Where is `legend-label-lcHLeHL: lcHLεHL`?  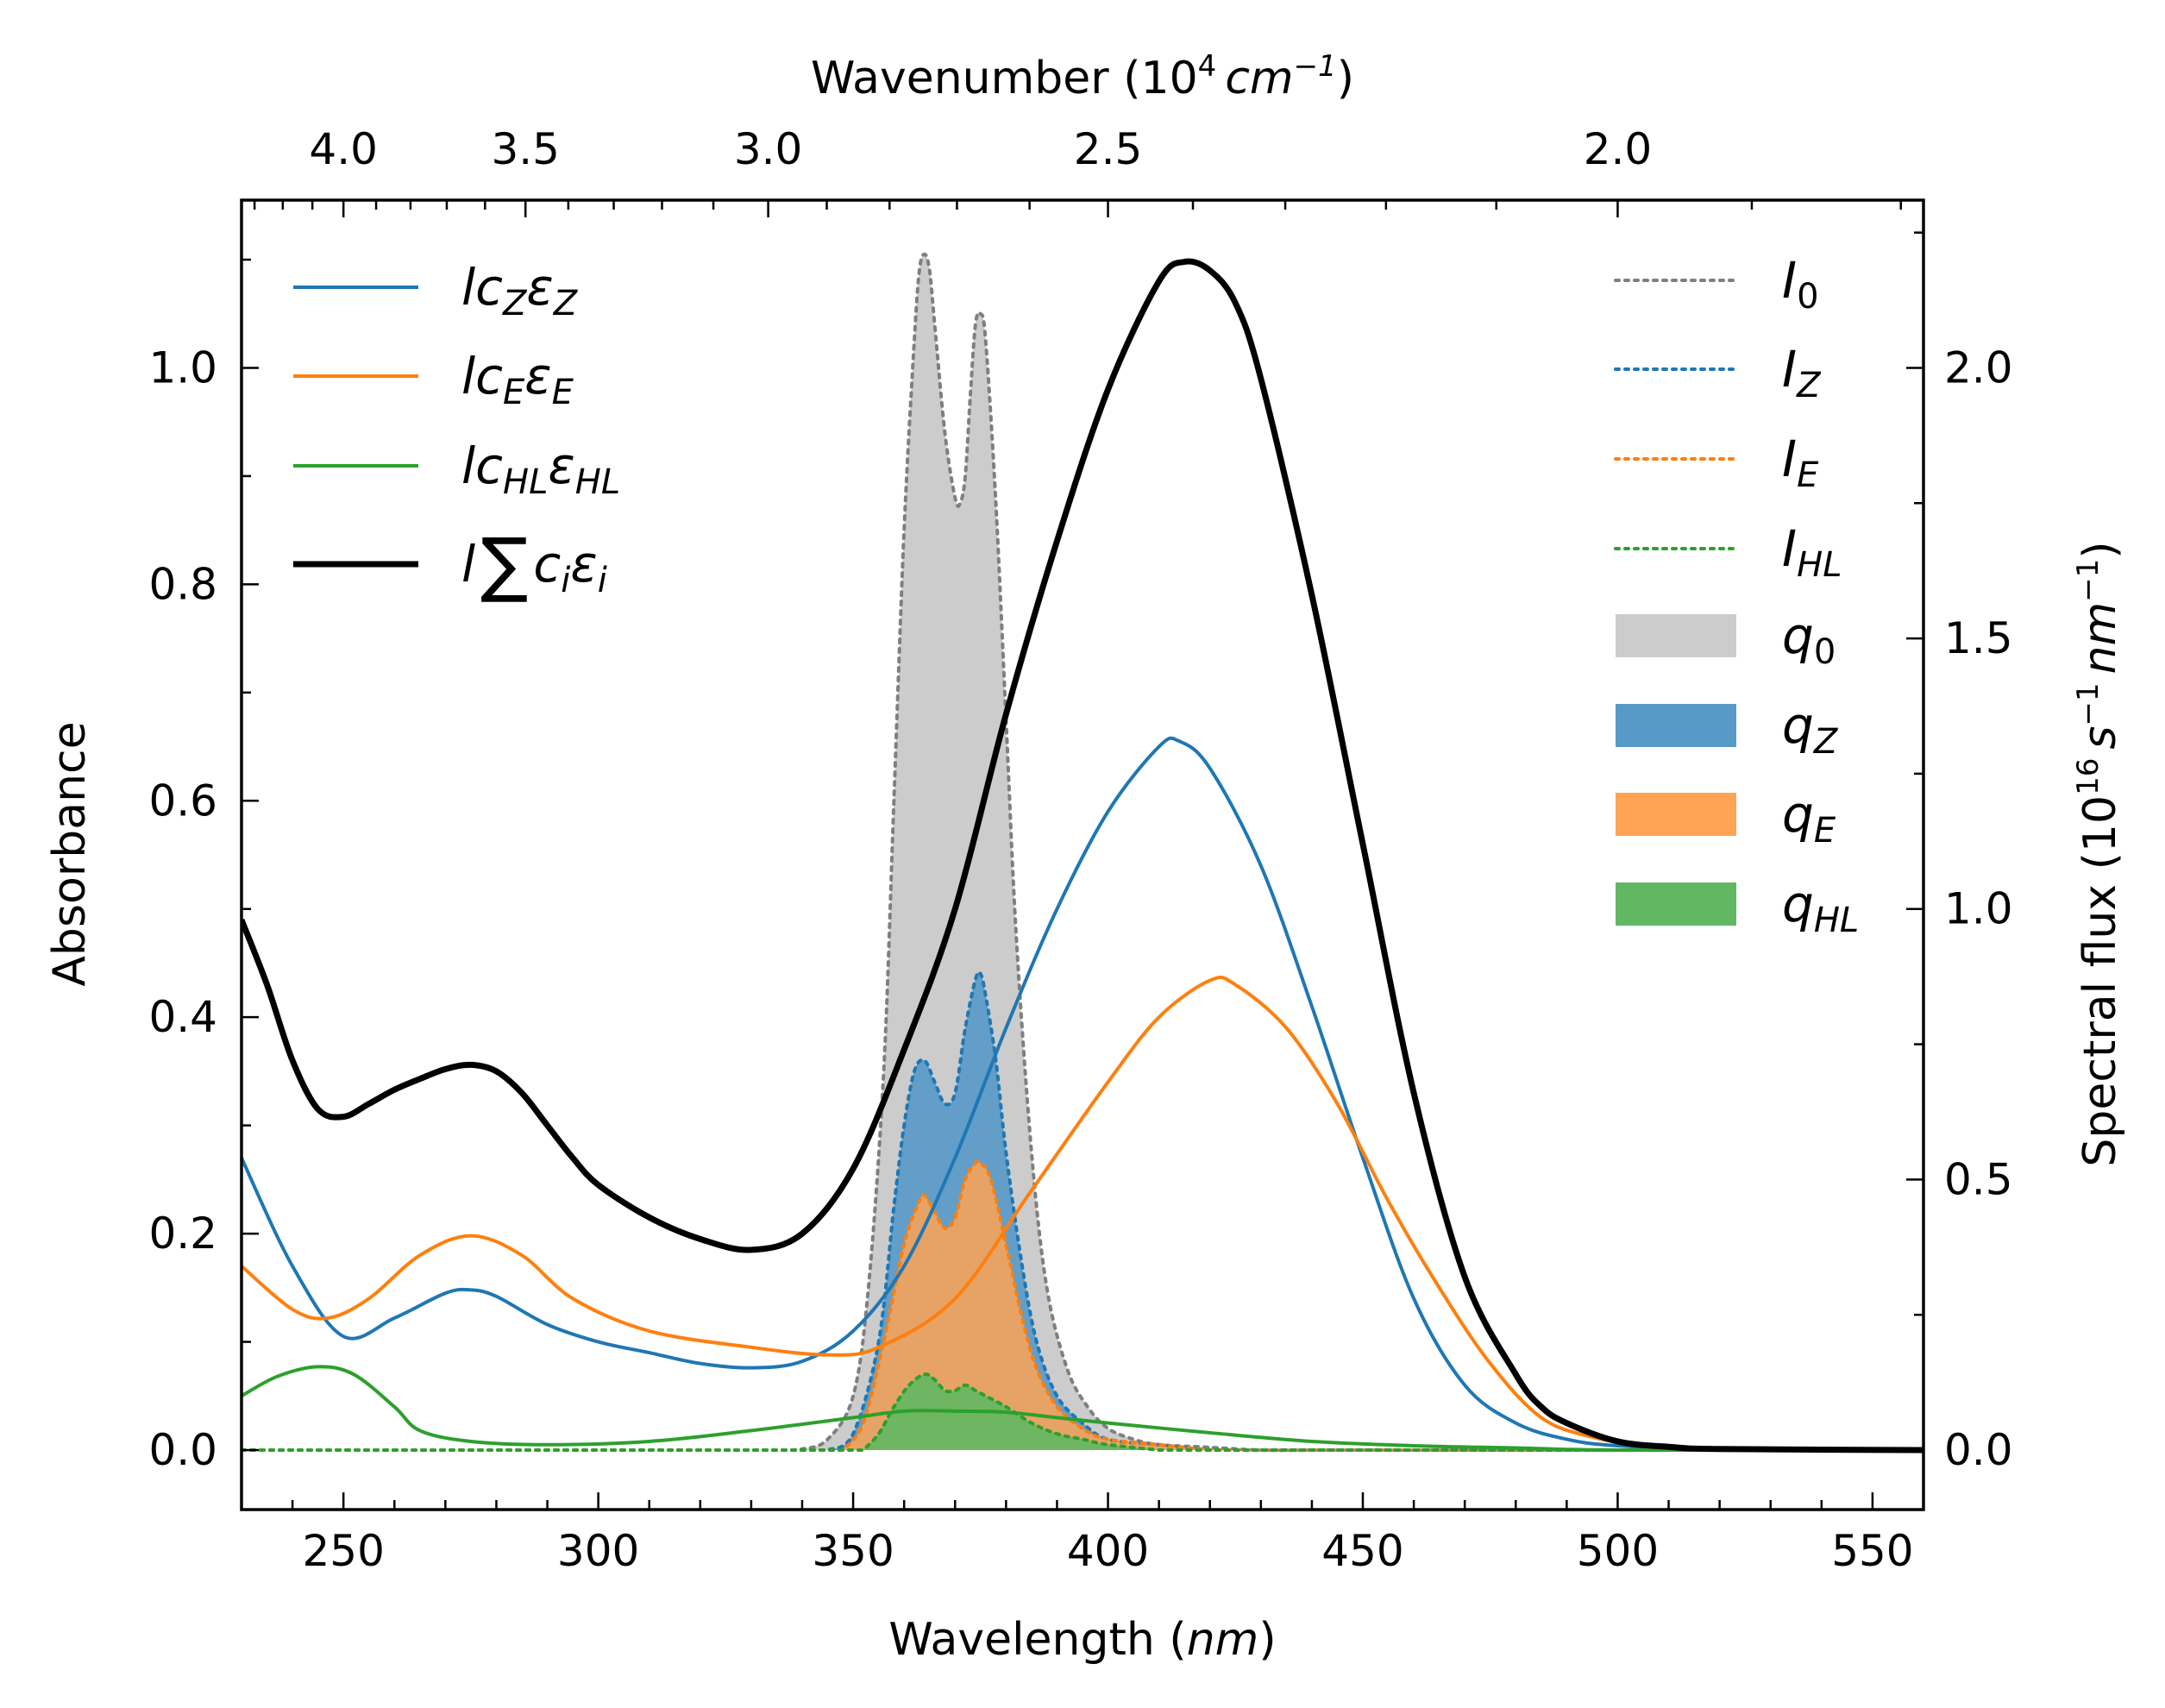
legend-label-lcHLeHL: lcHLεHL is located at coordinates (541, 469).